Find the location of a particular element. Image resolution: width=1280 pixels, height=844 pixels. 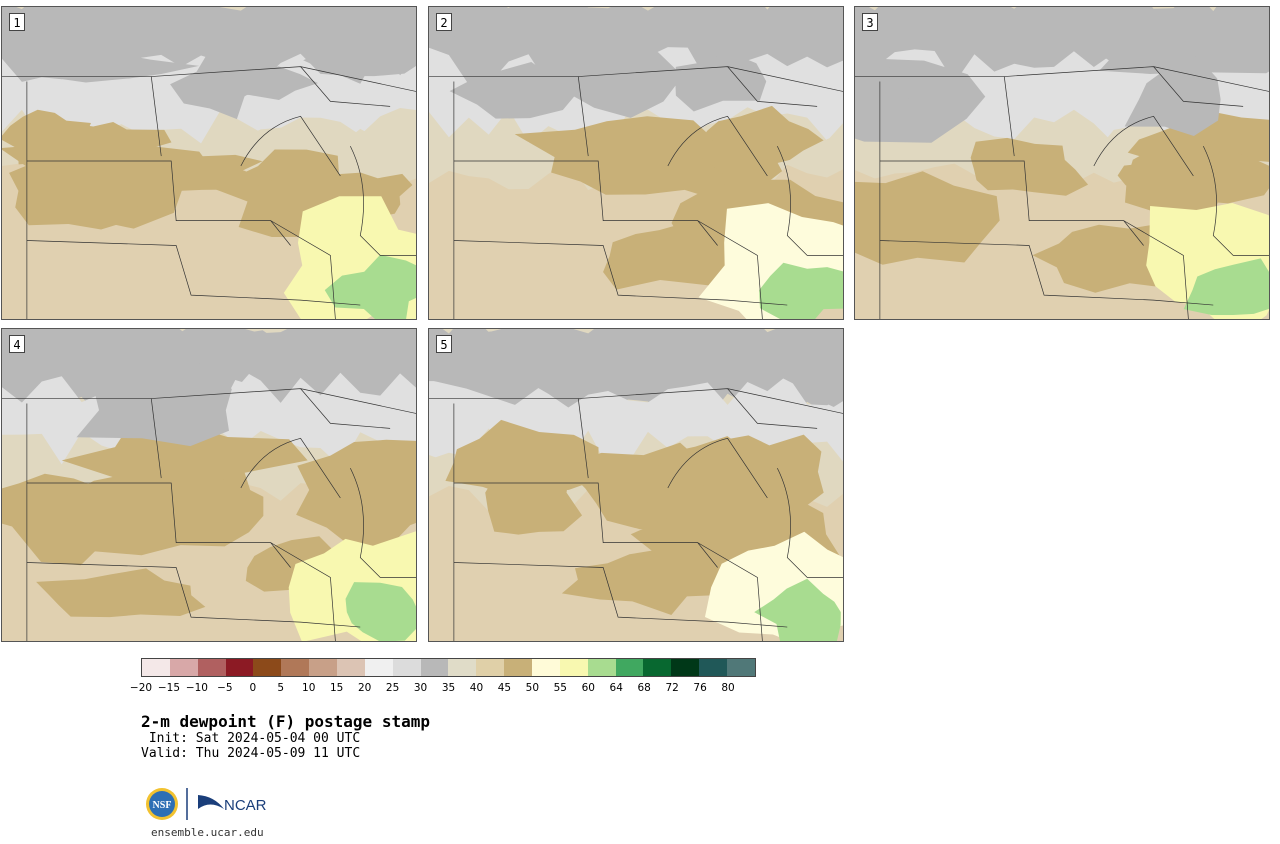

panel-number-label: 5 is located at coordinates (444, 344).